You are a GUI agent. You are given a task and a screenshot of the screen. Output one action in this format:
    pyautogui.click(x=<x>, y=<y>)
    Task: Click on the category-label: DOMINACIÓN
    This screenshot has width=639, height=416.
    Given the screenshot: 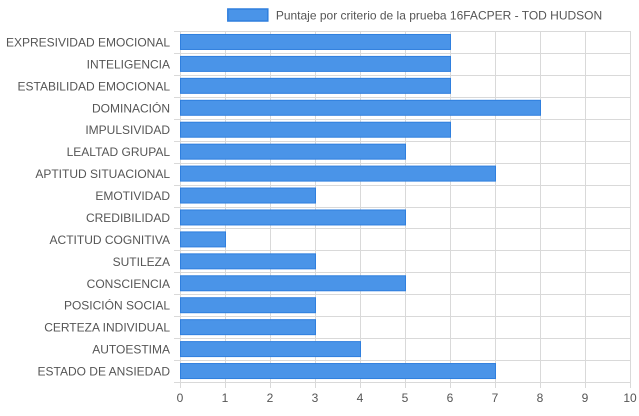 What is the action you would take?
    pyautogui.click(x=131, y=107)
    